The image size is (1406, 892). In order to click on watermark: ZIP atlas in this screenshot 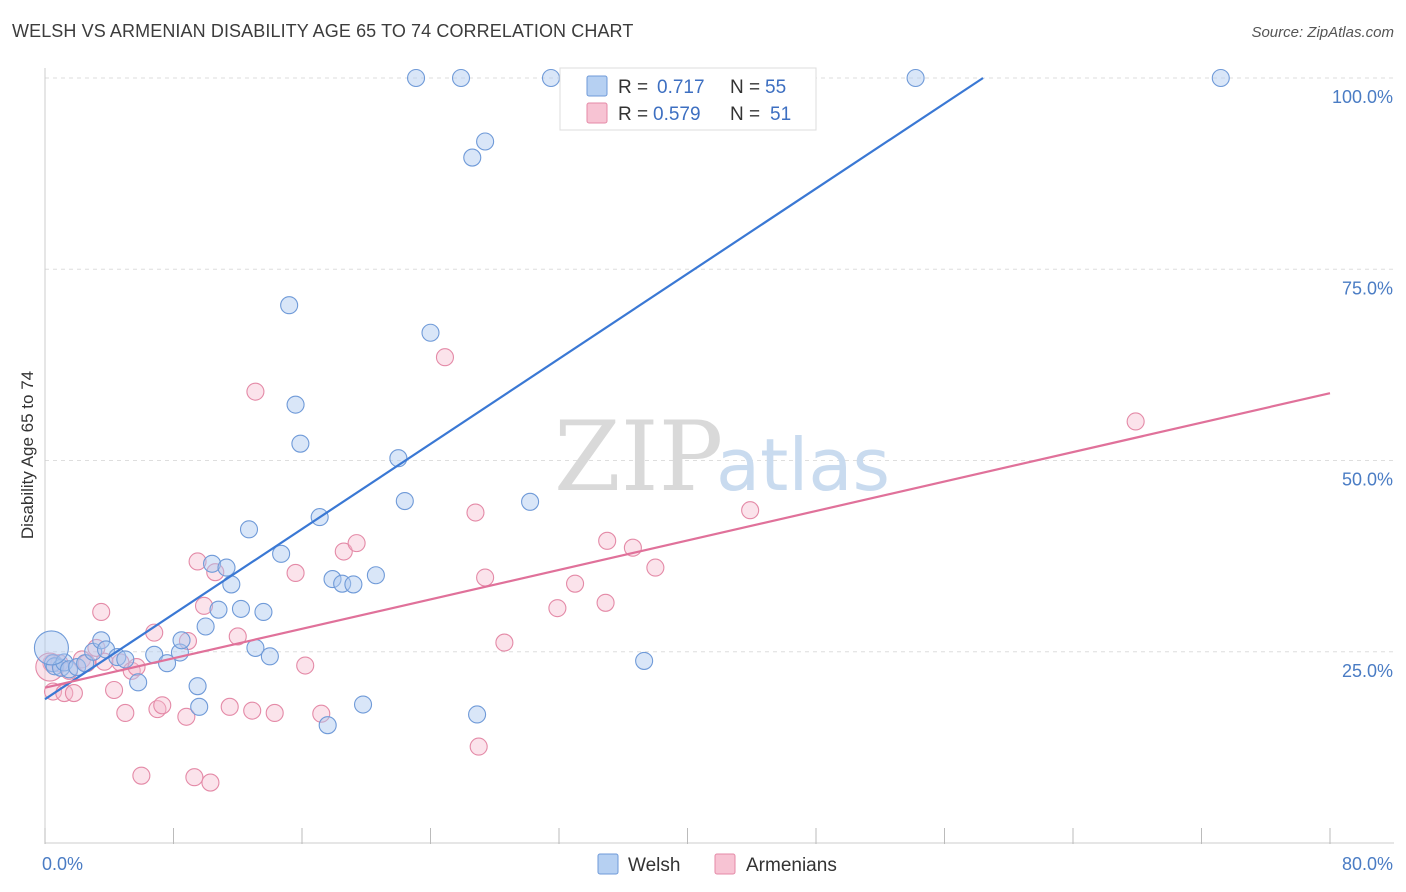, I will do `click(722, 457)`.